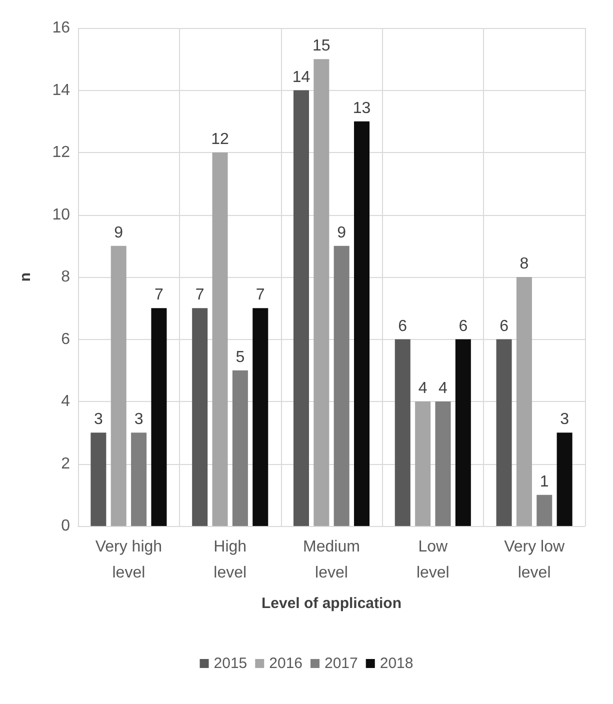 The height and width of the screenshot is (704, 613). Describe the element at coordinates (286, 663) in the screenshot. I see `legend-label: 2016` at that location.